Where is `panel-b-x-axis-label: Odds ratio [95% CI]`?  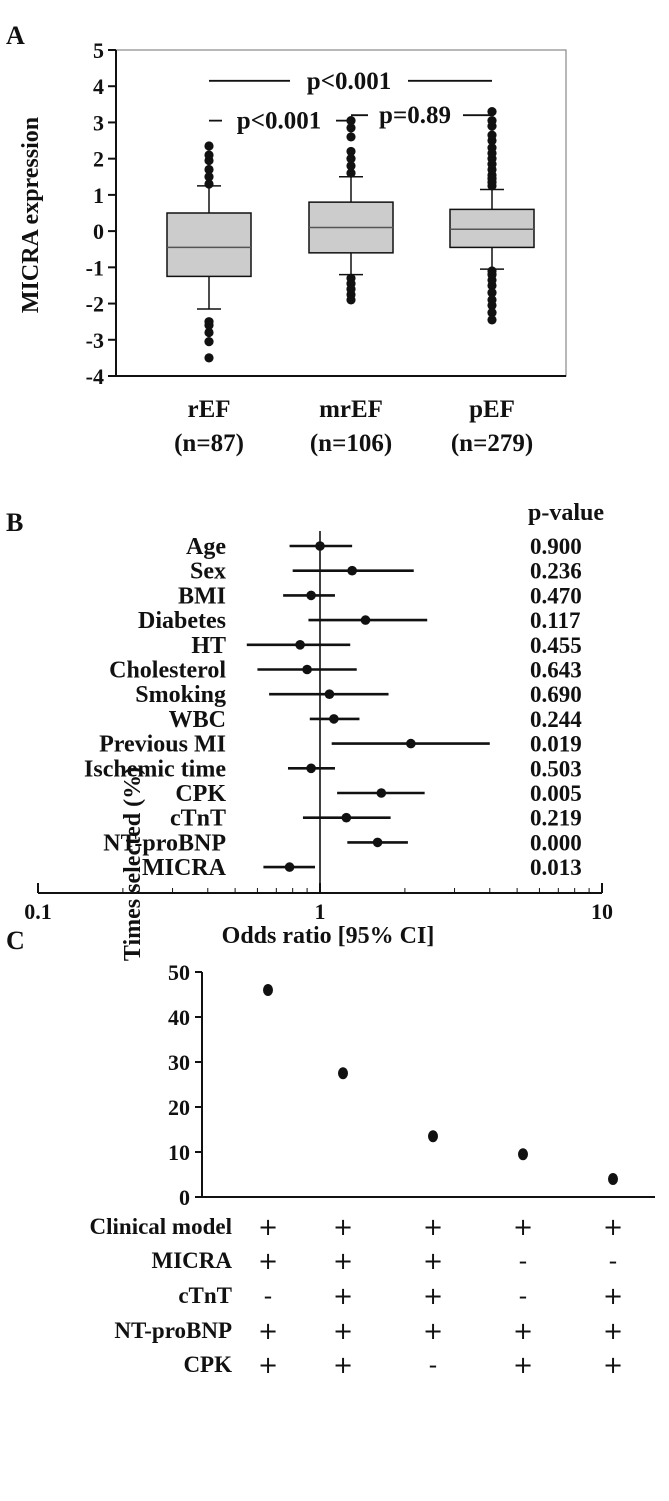
panel-b-x-axis-label: Odds ratio [95% CI] is located at coordinates (328, 936).